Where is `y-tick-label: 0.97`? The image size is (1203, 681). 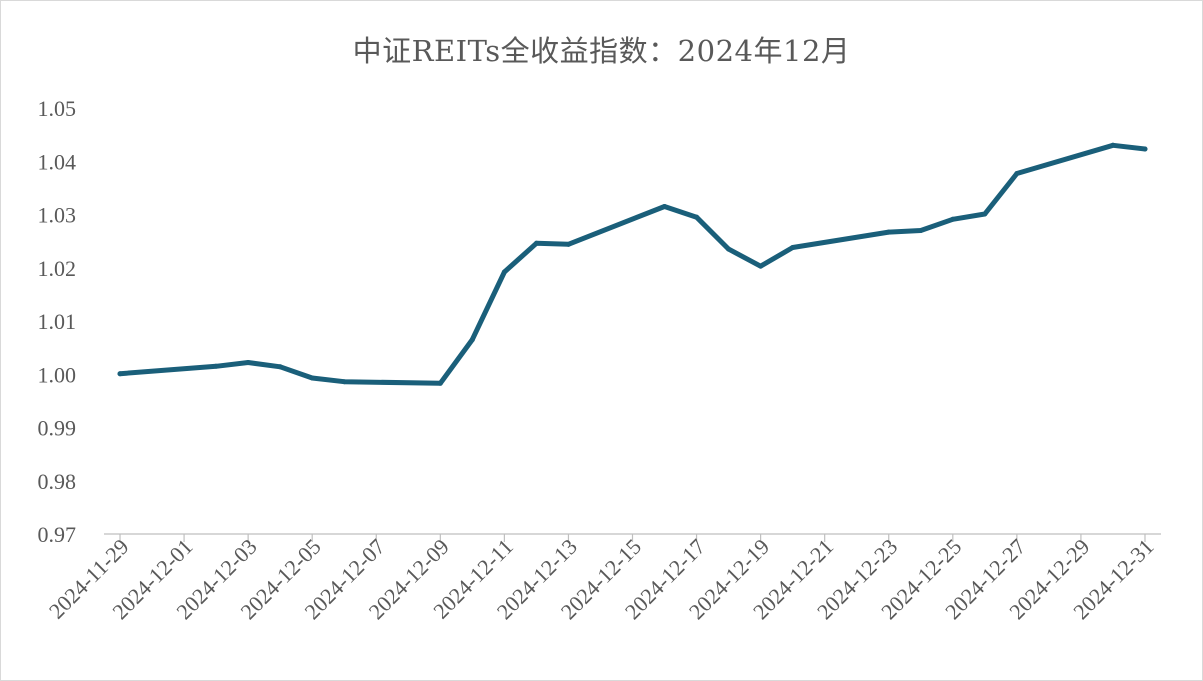 y-tick-label: 0.97 is located at coordinates (57, 534).